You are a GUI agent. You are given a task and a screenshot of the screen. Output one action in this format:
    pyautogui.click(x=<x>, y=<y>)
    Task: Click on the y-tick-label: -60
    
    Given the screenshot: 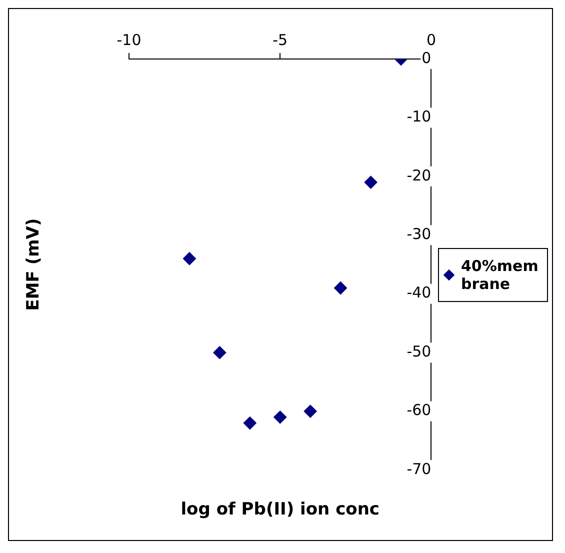 What is the action you would take?
    pyautogui.click(x=419, y=410)
    